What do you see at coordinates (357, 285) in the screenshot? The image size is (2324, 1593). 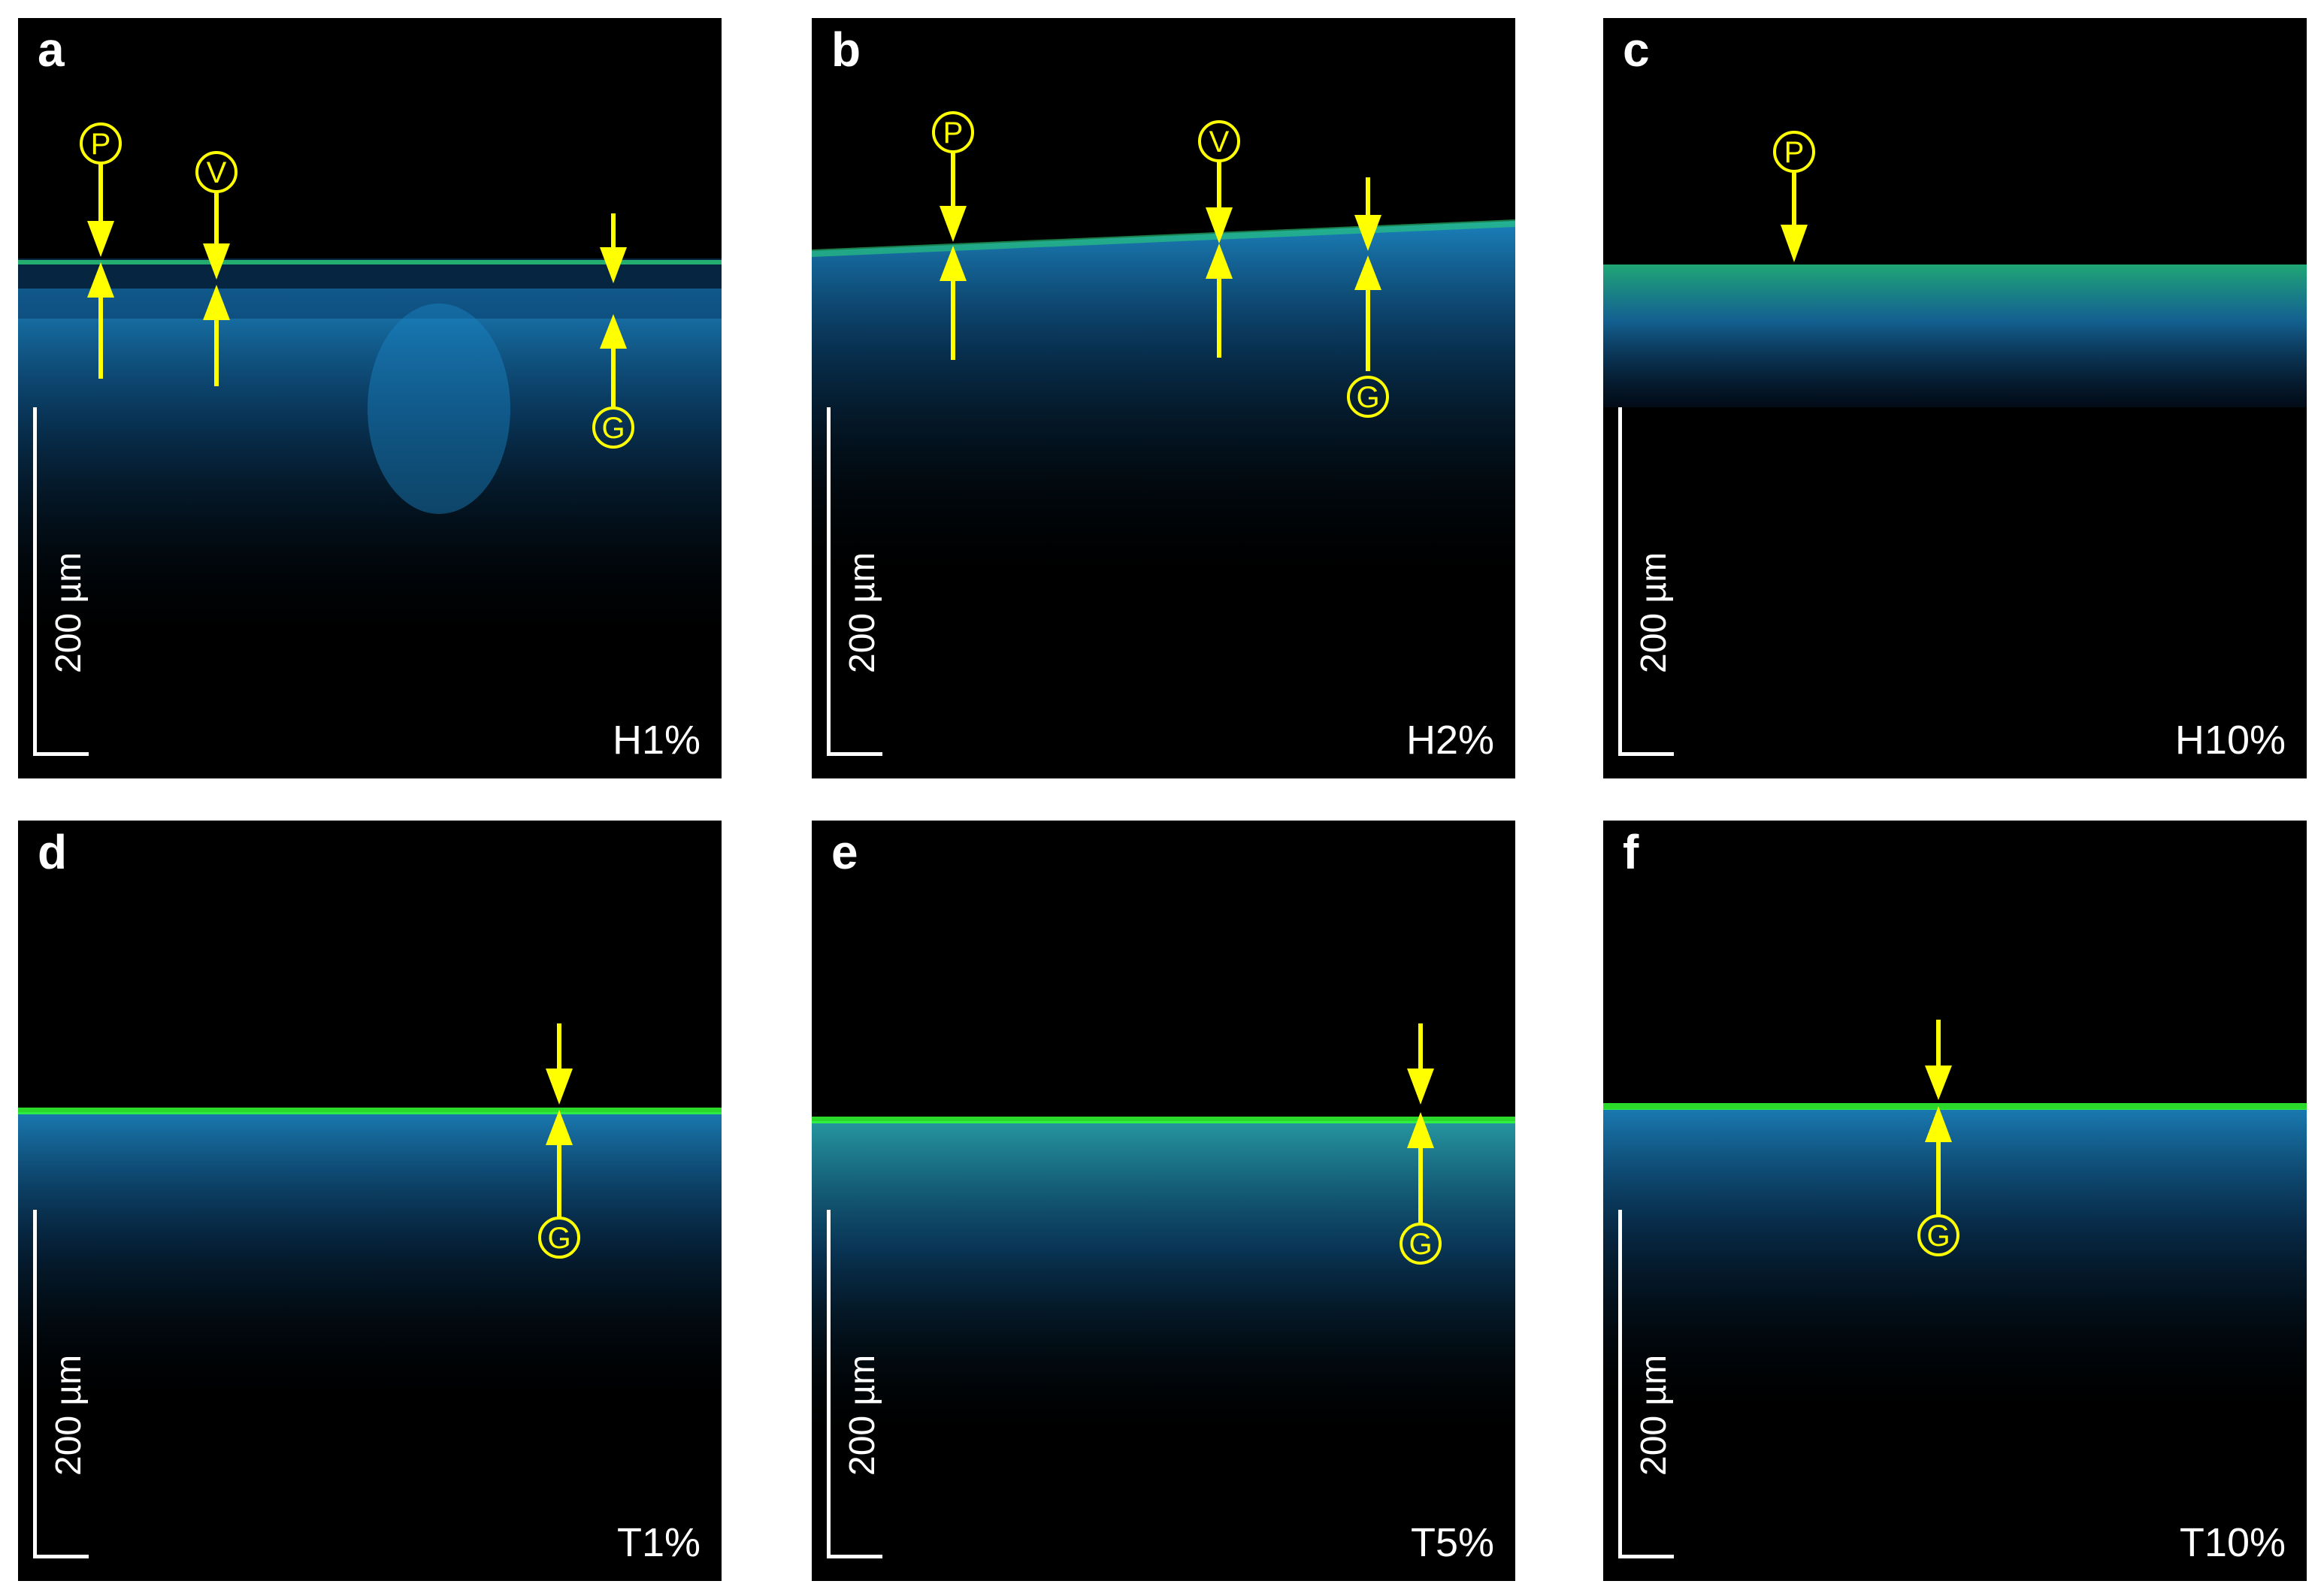 I see `annotations-a: P V G` at bounding box center [357, 285].